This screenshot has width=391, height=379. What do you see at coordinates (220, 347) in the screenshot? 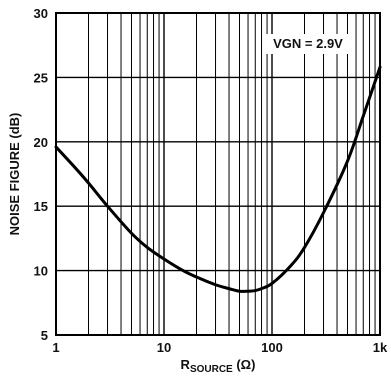
I see `x-tick-labels: 1 10 100 1k` at bounding box center [220, 347].